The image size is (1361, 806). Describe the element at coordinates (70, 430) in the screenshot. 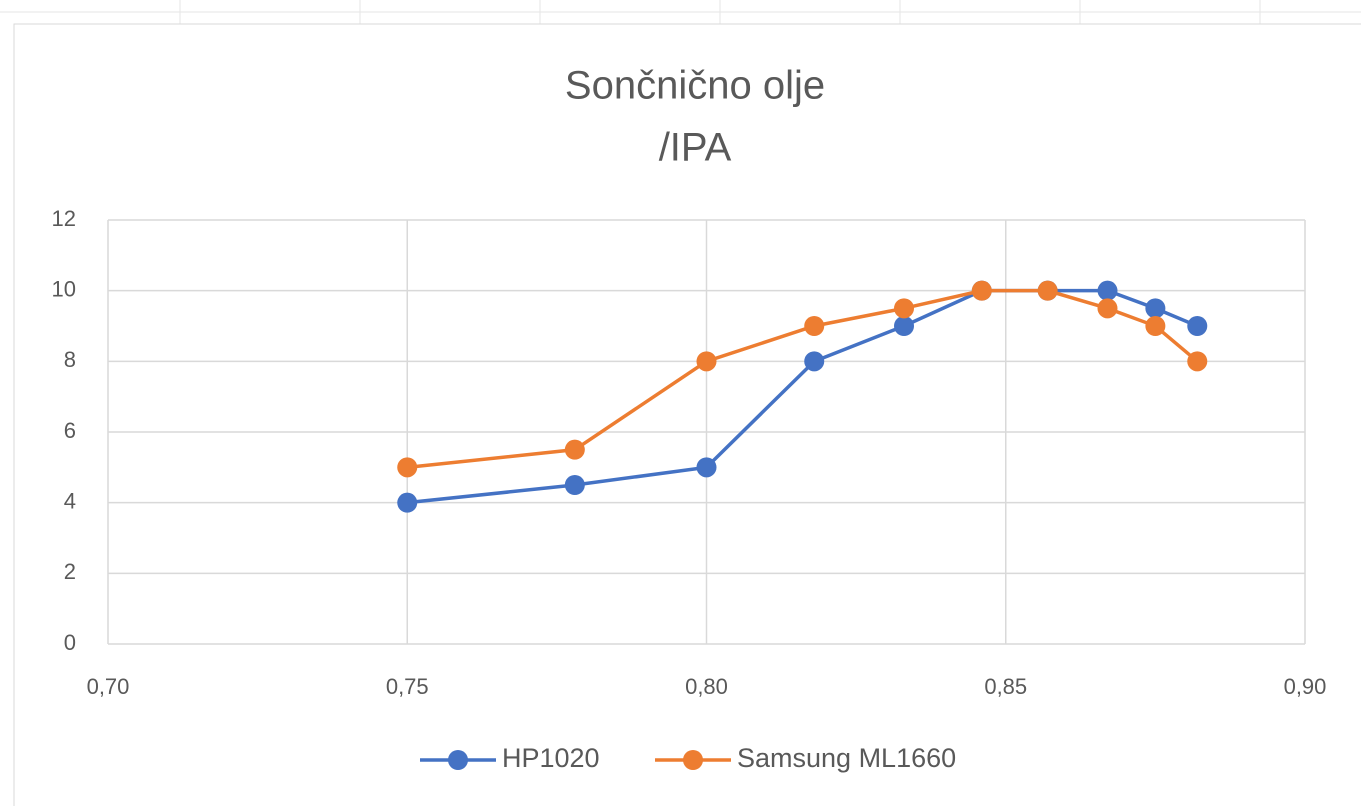

I see `y-tick-label: 6` at that location.